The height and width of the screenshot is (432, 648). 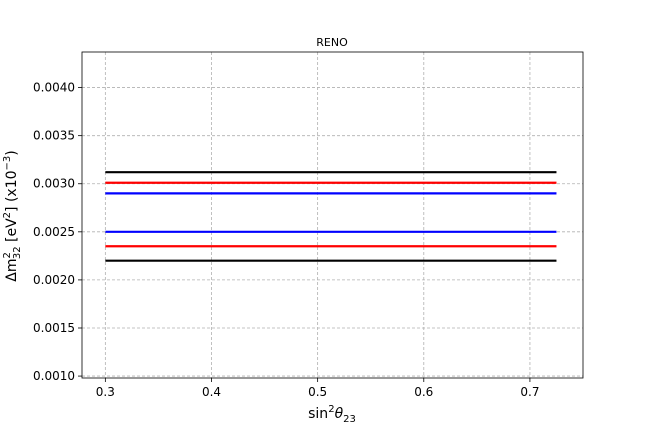 What do you see at coordinates (331, 409) in the screenshot?
I see `x-label-sup: 2` at bounding box center [331, 409].